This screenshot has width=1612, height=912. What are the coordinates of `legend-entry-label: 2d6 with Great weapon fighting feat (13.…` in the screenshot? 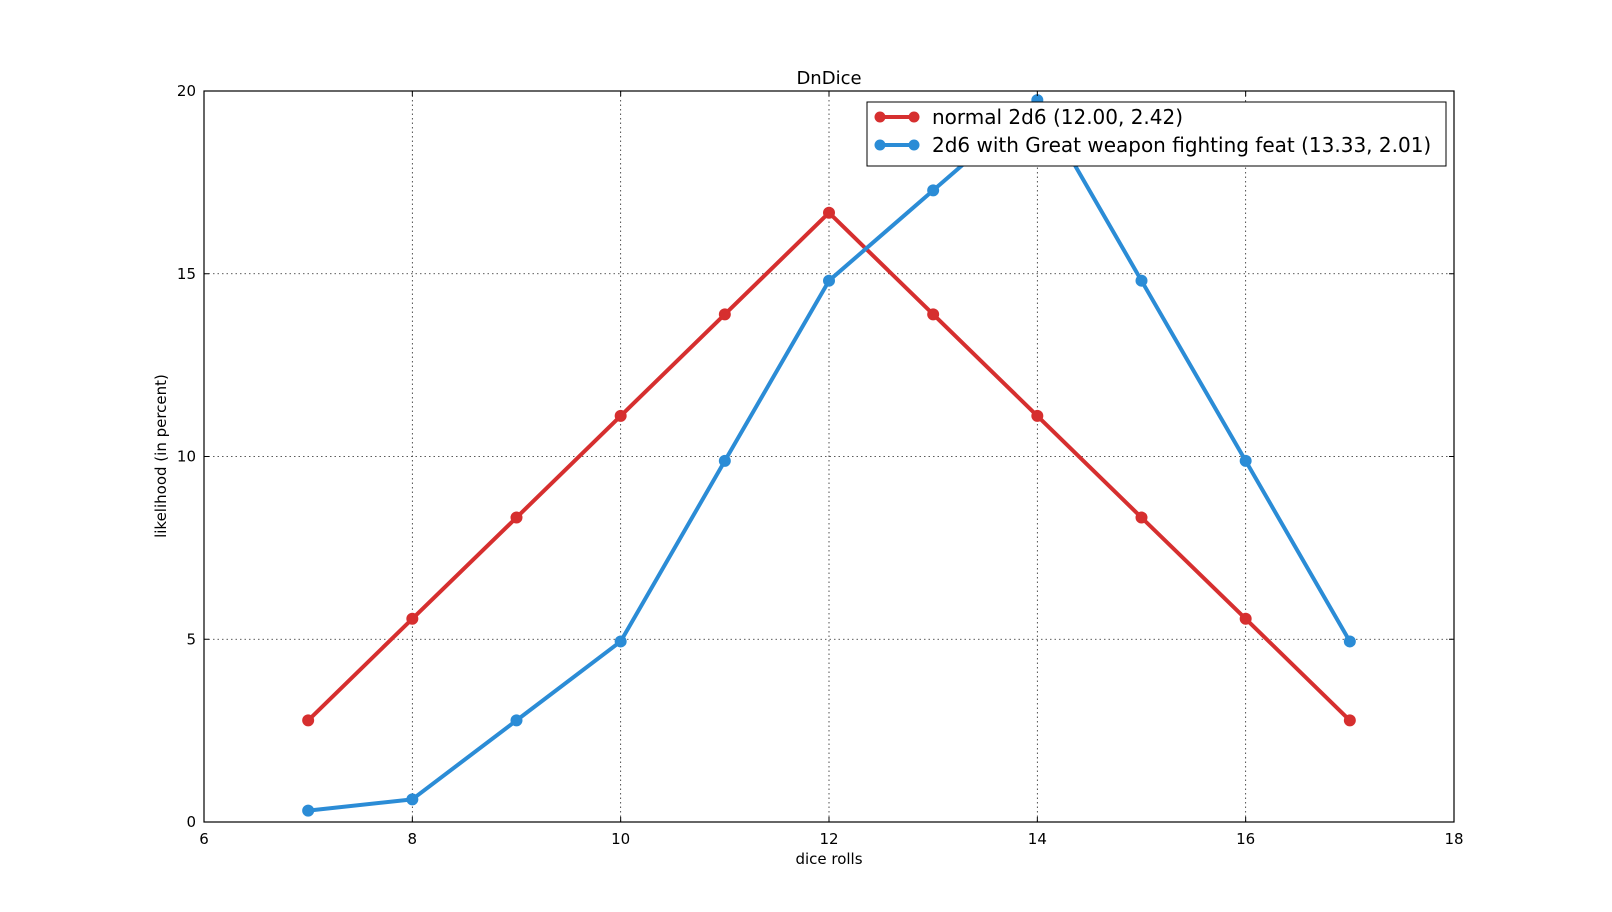 It's located at (1181, 145).